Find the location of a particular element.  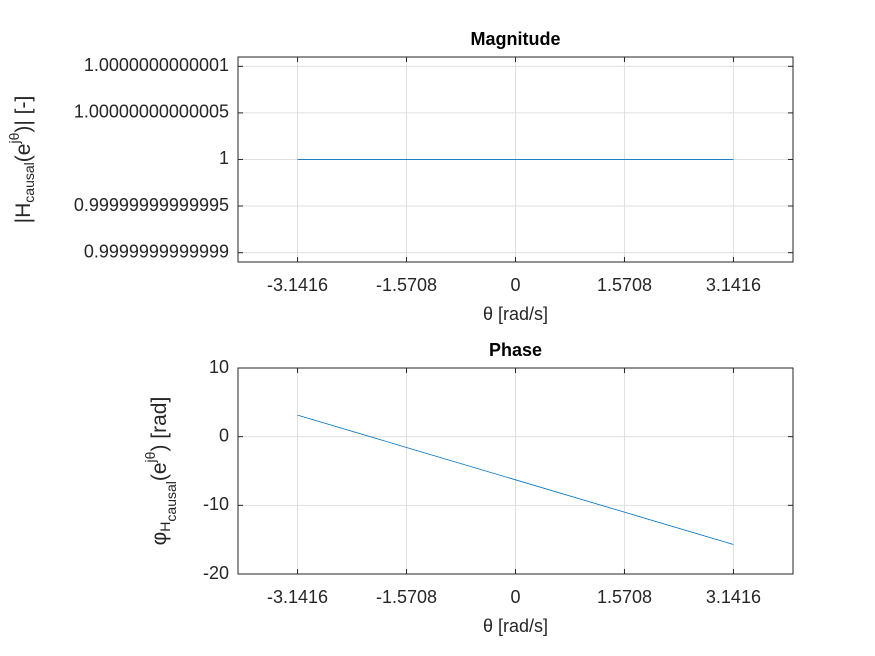

y-axis-label-part: )| [-] is located at coordinates (23, 114).